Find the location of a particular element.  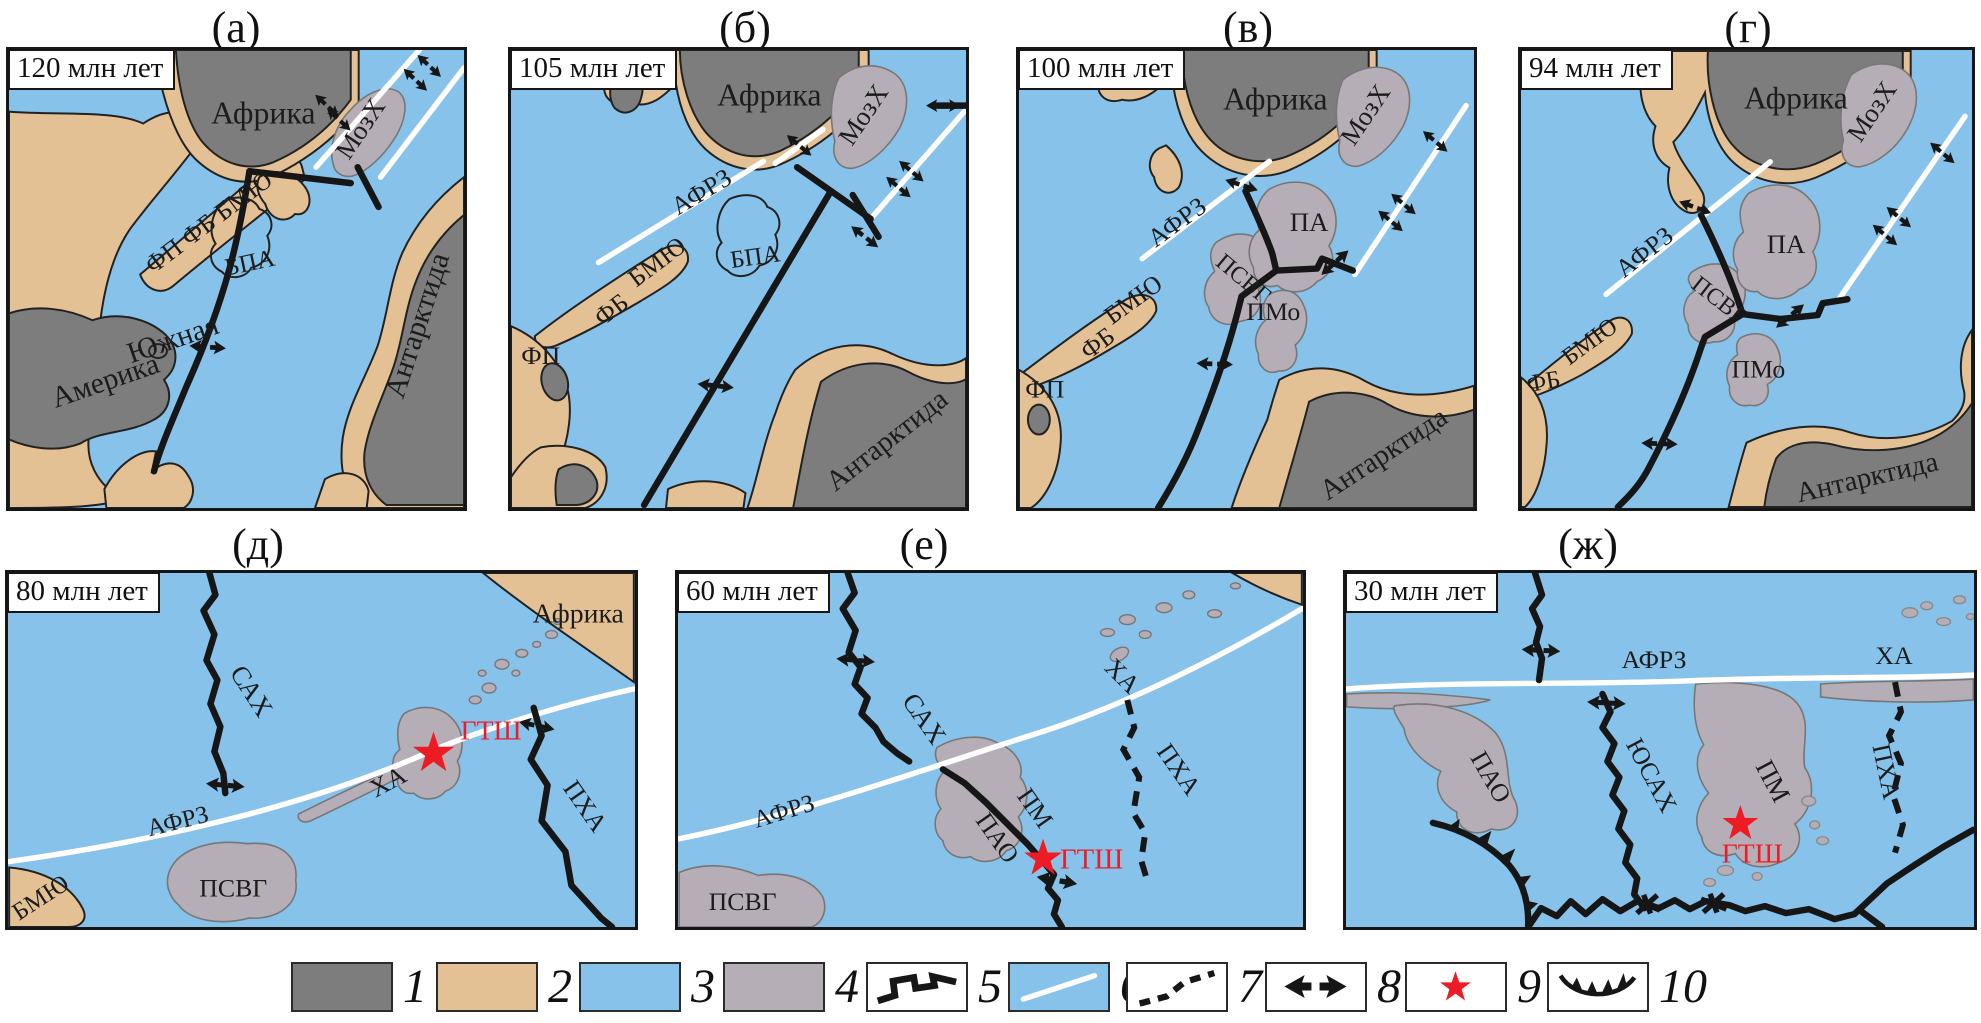

legend-swatch-fracture is located at coordinates (1059, 987).